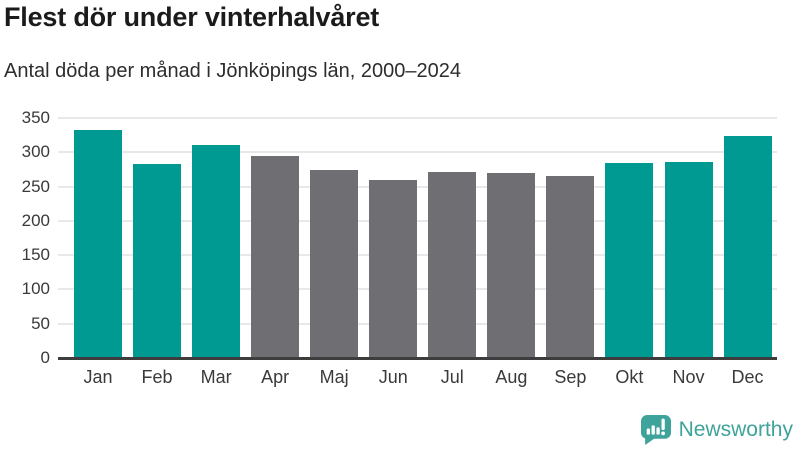  Describe the element at coordinates (35, 255) in the screenshot. I see `y-tick-label-150: 150` at that location.